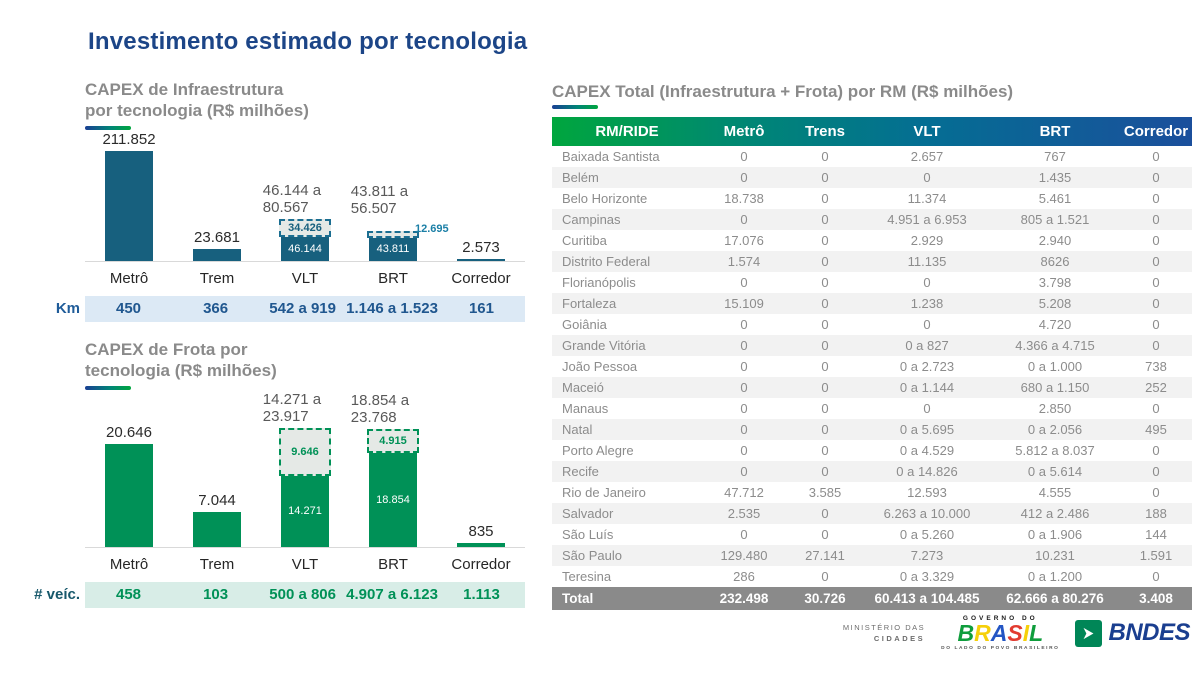 This screenshot has width=1200, height=675. I want to click on rm-name: Teresina, so click(587, 576).